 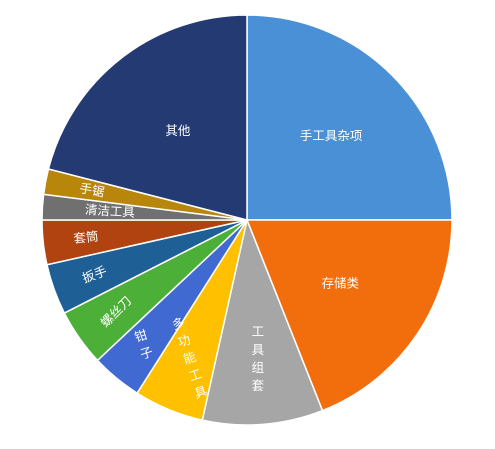 What do you see at coordinates (86, 237) in the screenshot?
I see `slice-label-8: 套筒` at bounding box center [86, 237].